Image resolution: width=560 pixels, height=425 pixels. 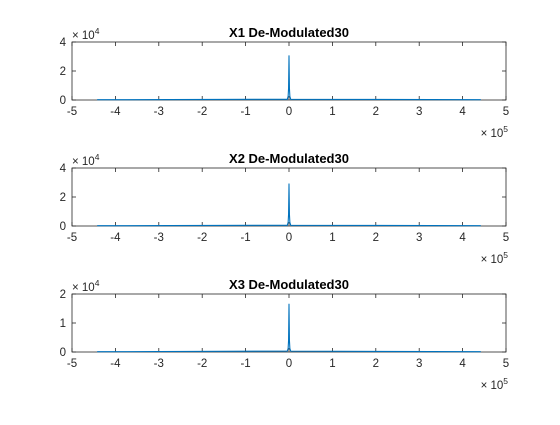 I want to click on y-tick-label: 1, so click(x=63, y=324).